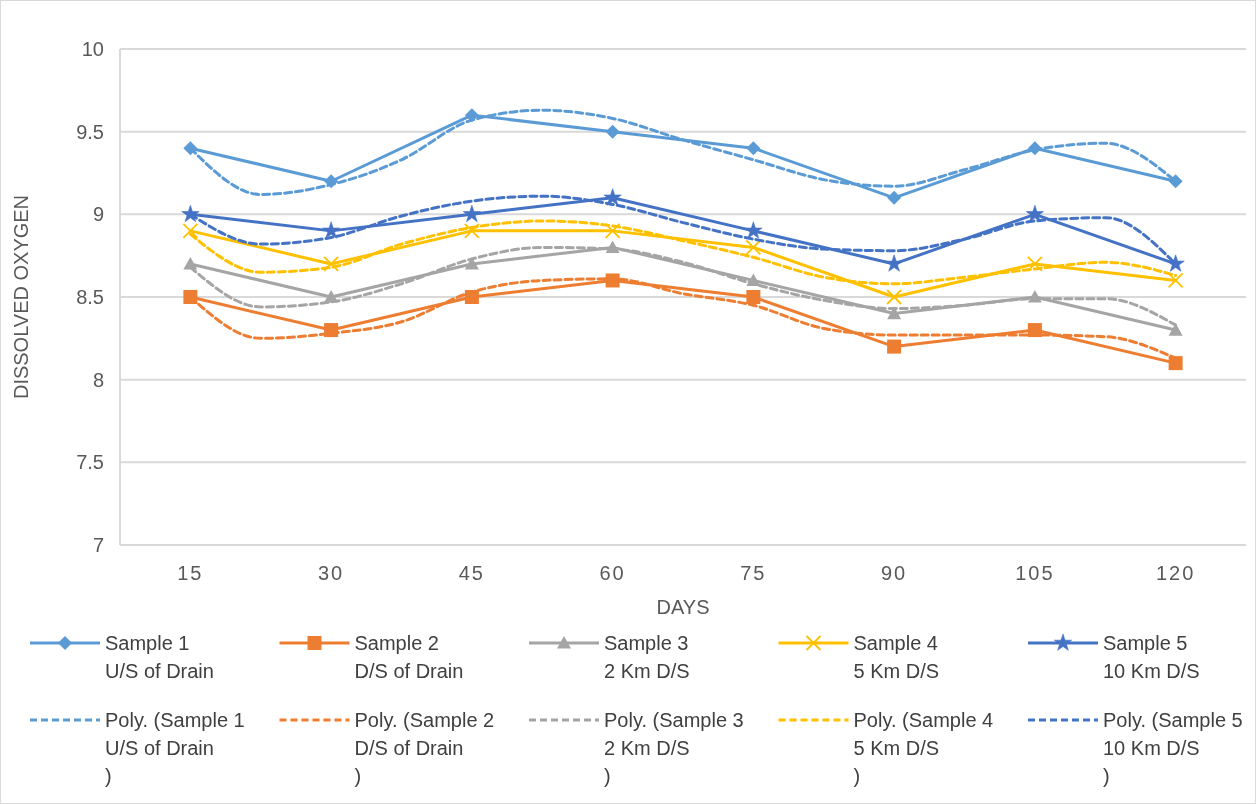  I want to click on x-tick-label: 90, so click(894, 573).